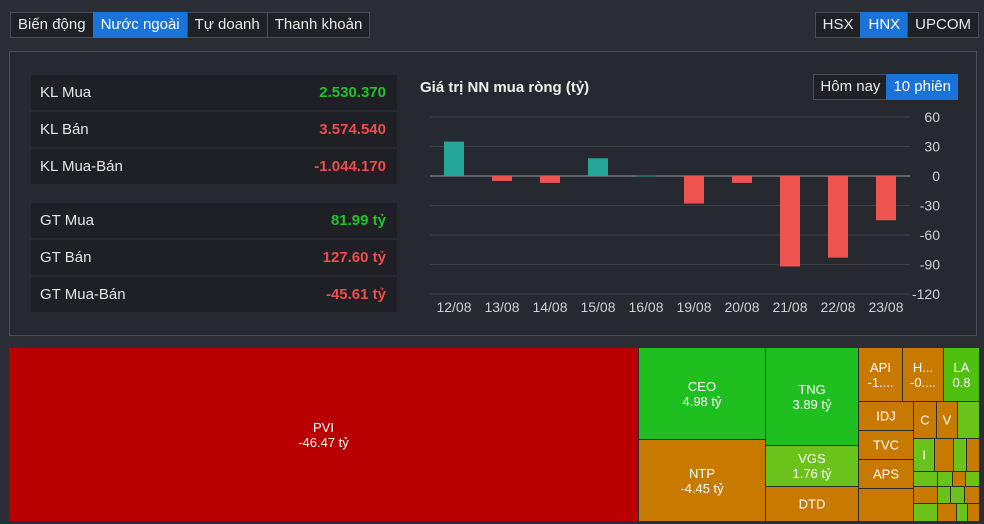  I want to click on y-tick-label: -30, so click(930, 206).